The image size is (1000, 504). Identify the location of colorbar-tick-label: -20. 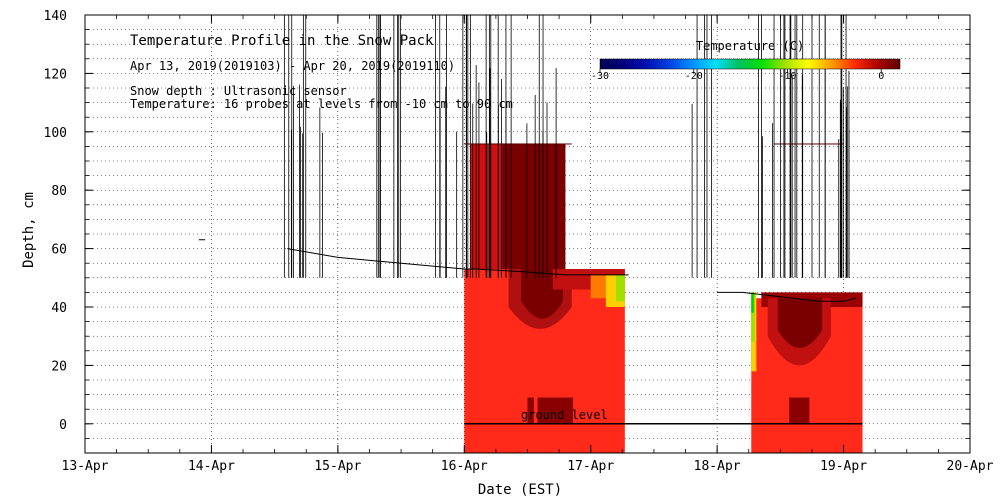
(694, 76).